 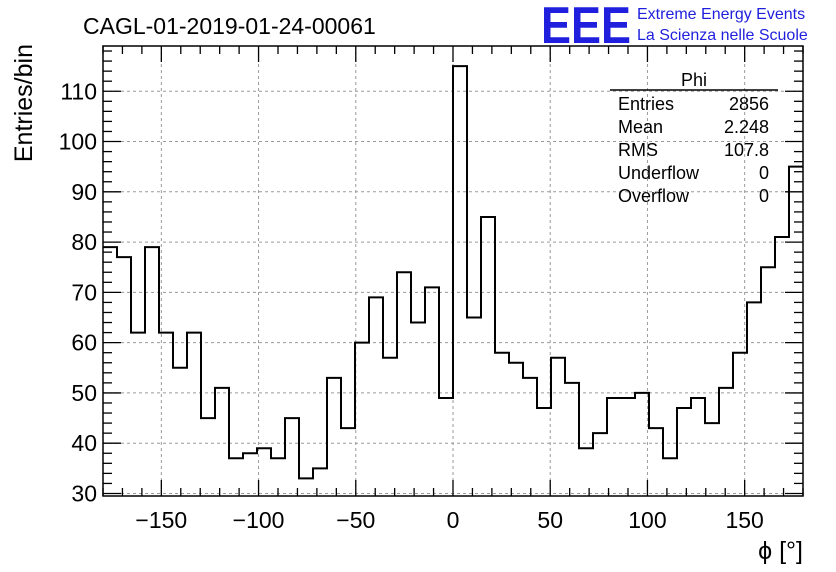 I want to click on y-axis-title: Entries/bin, so click(x=24, y=103).